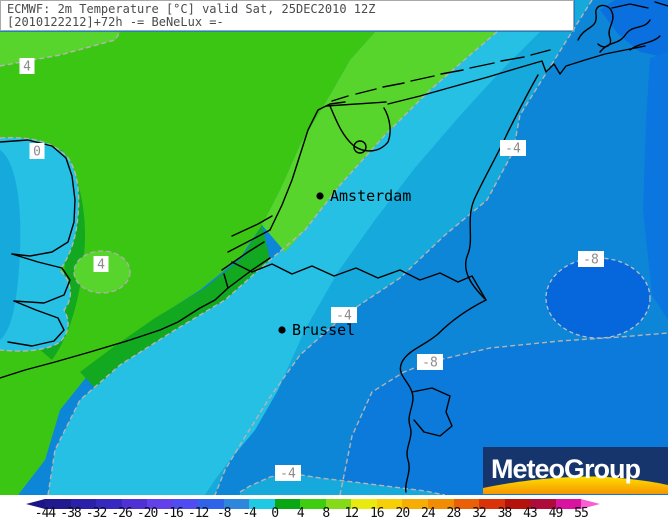 The image size is (668, 524). What do you see at coordinates (147, 513) in the screenshot?
I see `colorbar-tick: -20` at bounding box center [147, 513].